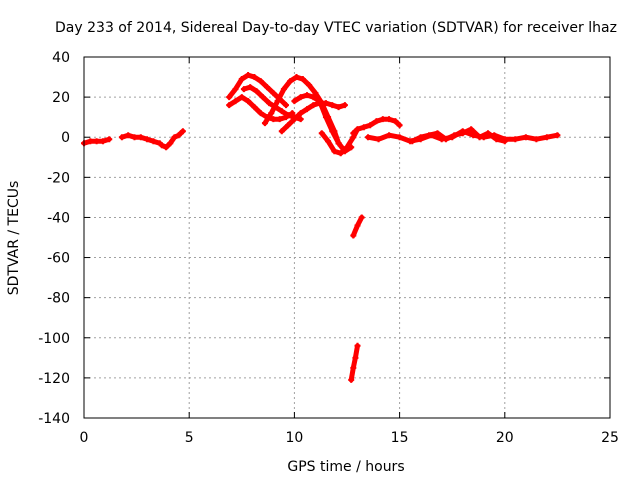  Describe the element at coordinates (610, 438) in the screenshot. I see `x-tick-label: 25` at that location.